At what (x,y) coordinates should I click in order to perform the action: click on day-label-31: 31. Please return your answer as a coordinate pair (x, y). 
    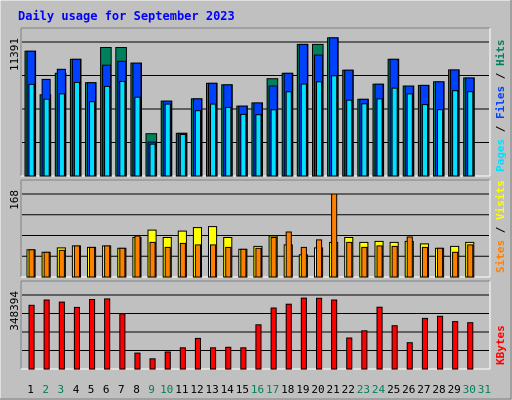
    Looking at the image, I should click on (484, 389).